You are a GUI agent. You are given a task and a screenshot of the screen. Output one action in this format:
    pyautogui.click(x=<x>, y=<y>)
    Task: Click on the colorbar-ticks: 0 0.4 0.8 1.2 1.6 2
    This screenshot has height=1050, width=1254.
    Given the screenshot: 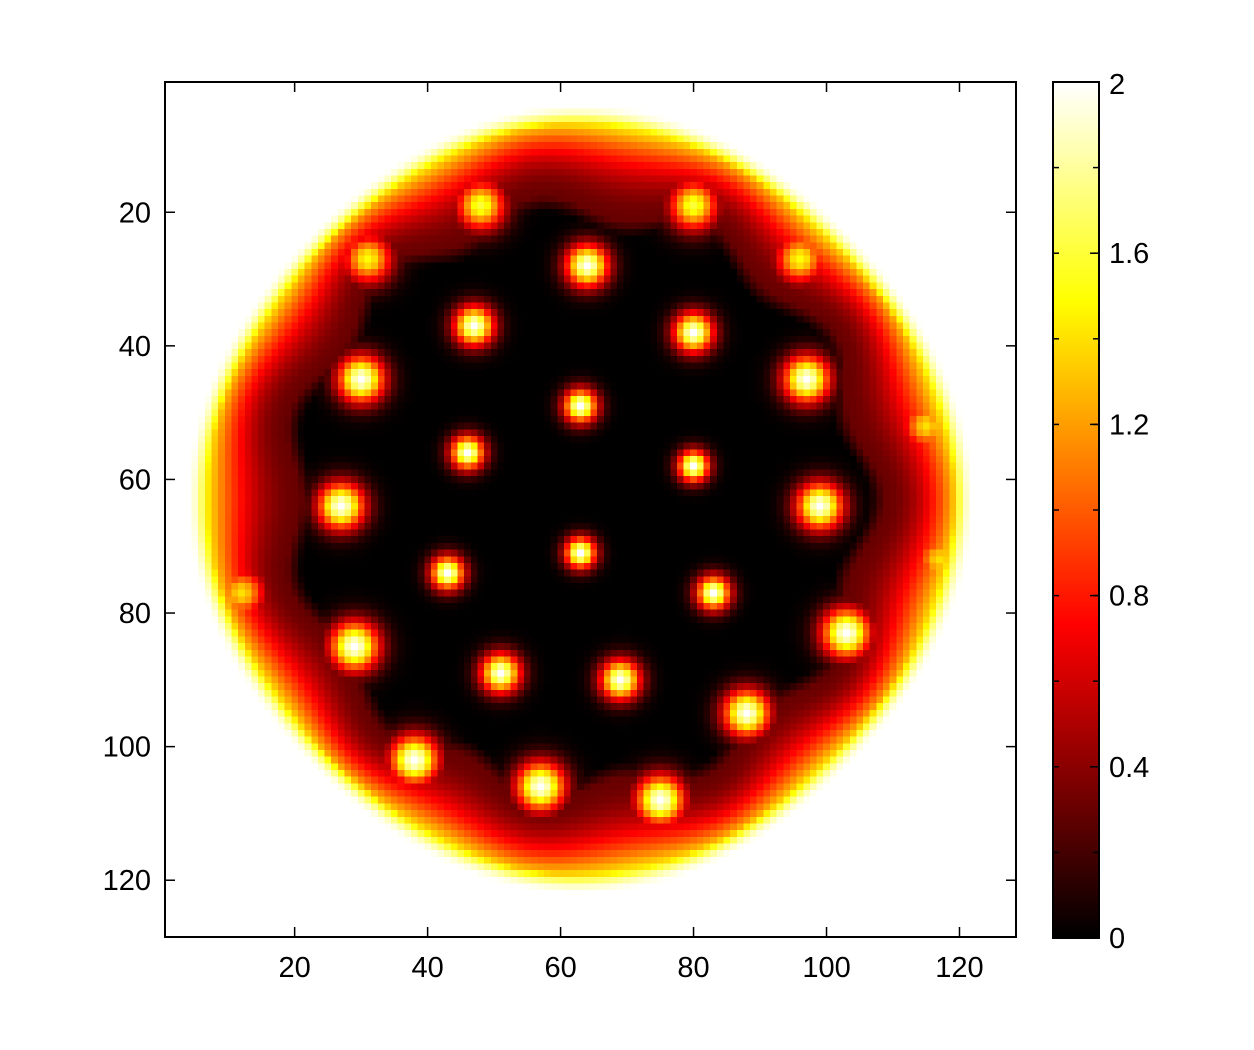 What is the action you would take?
    pyautogui.click(x=1101, y=512)
    